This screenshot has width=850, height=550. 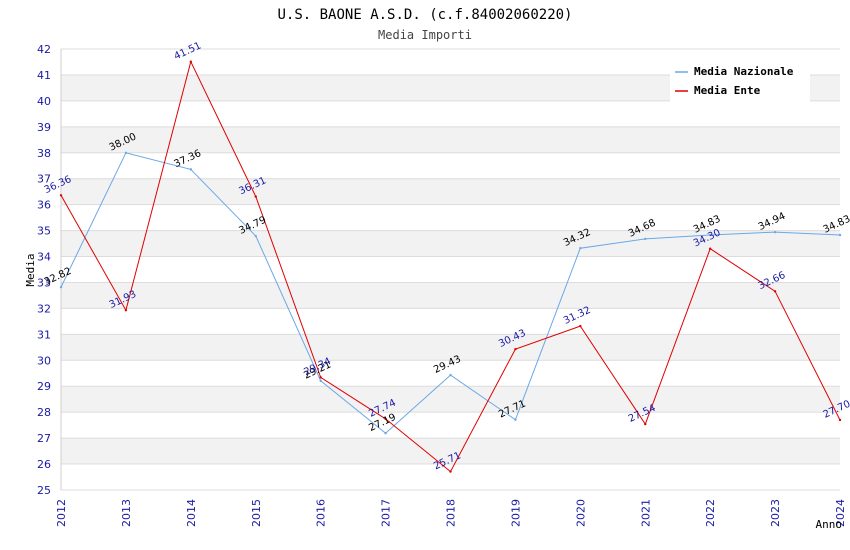 What do you see at coordinates (61, 513) in the screenshot?
I see `x-tick-label: 2012` at bounding box center [61, 513].